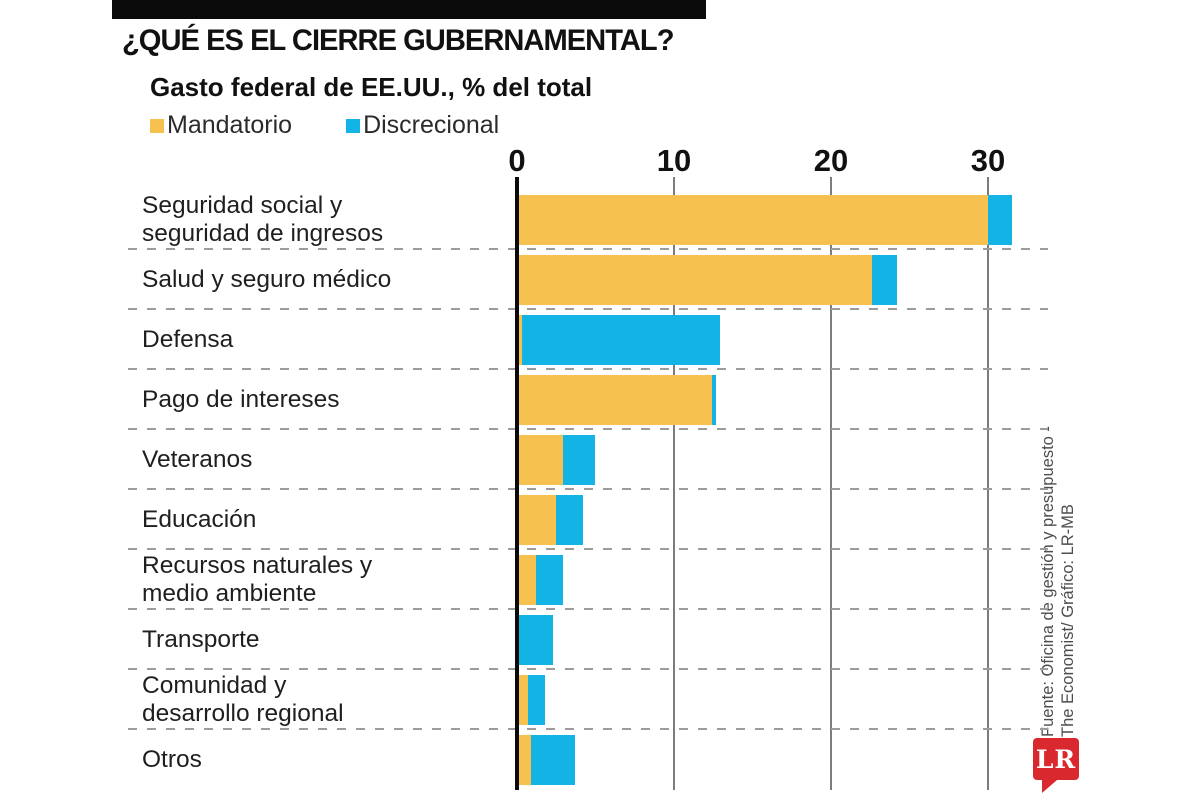 This screenshot has width=1200, height=800. What do you see at coordinates (201, 639) in the screenshot?
I see `category-label: Transporte` at bounding box center [201, 639].